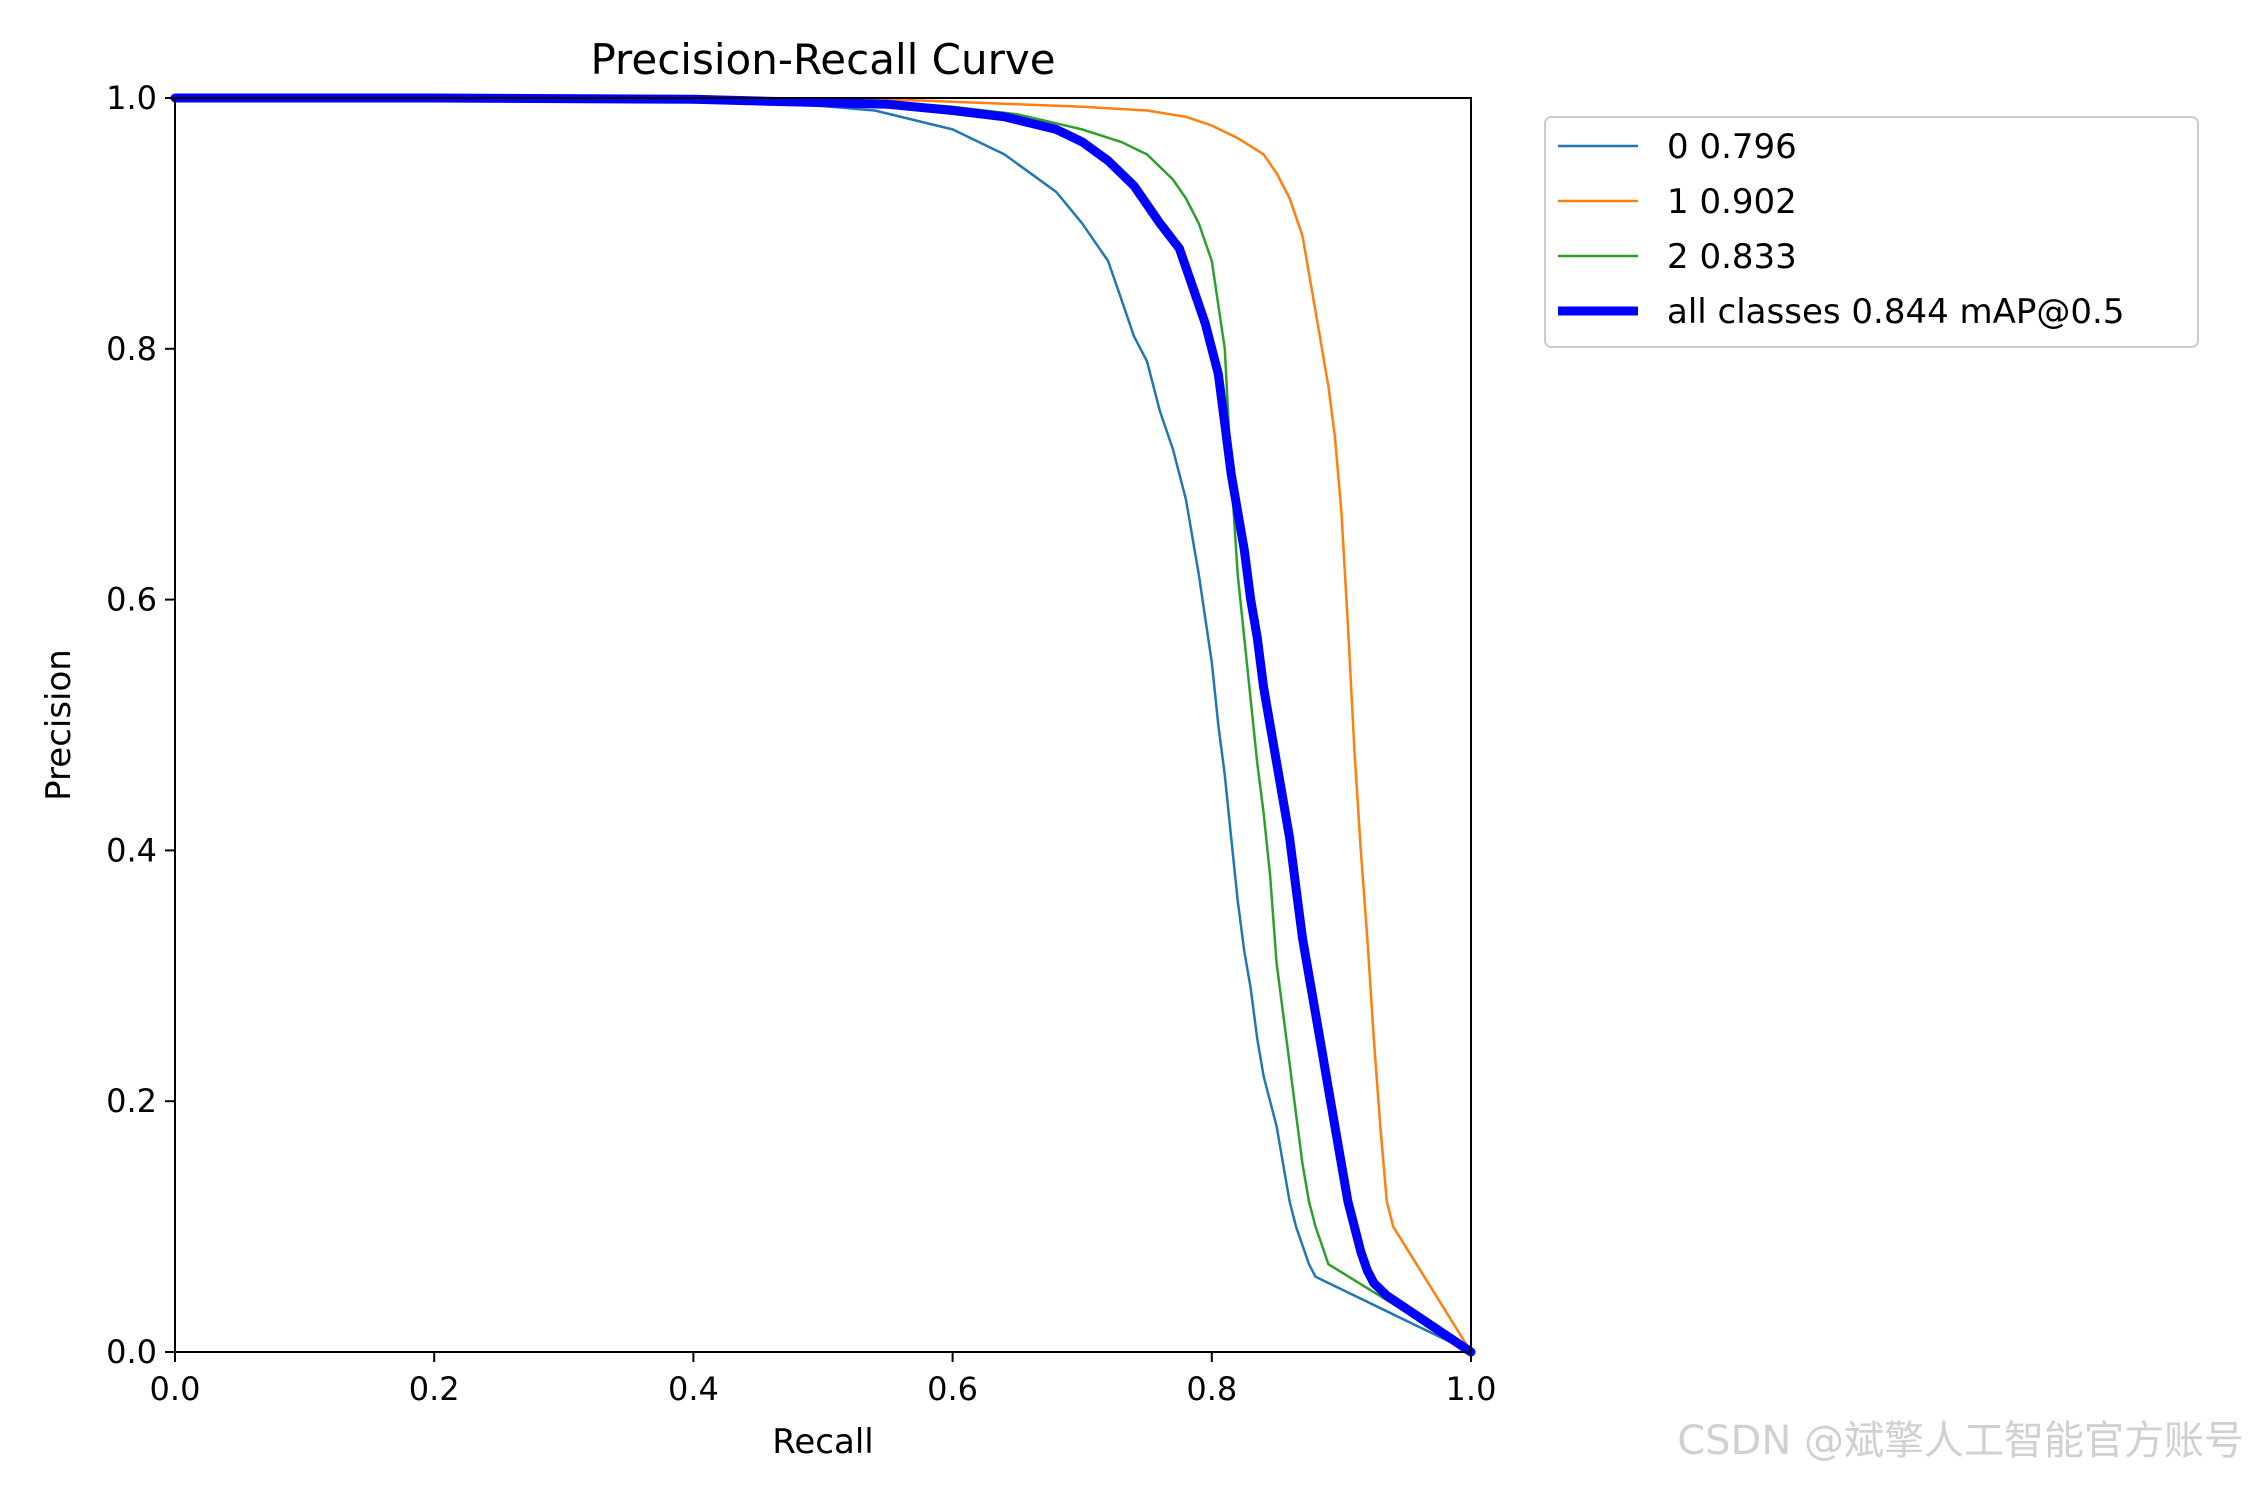 The image size is (2250, 1500). Describe the element at coordinates (1211, 1389) in the screenshot. I see `x-tick-label: 0.8` at that location.